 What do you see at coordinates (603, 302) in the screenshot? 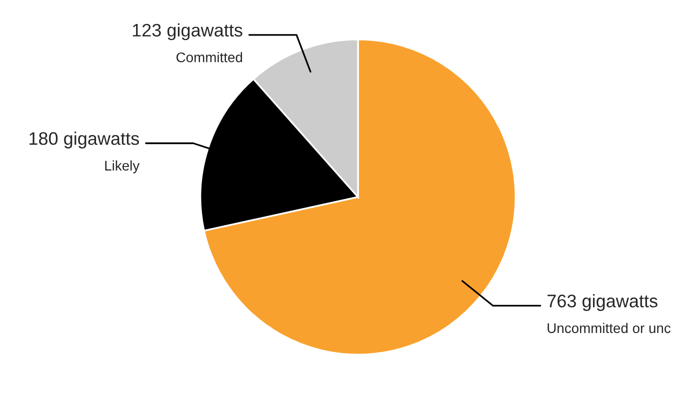
I see `data-label: 763 gigawatts` at bounding box center [603, 302].